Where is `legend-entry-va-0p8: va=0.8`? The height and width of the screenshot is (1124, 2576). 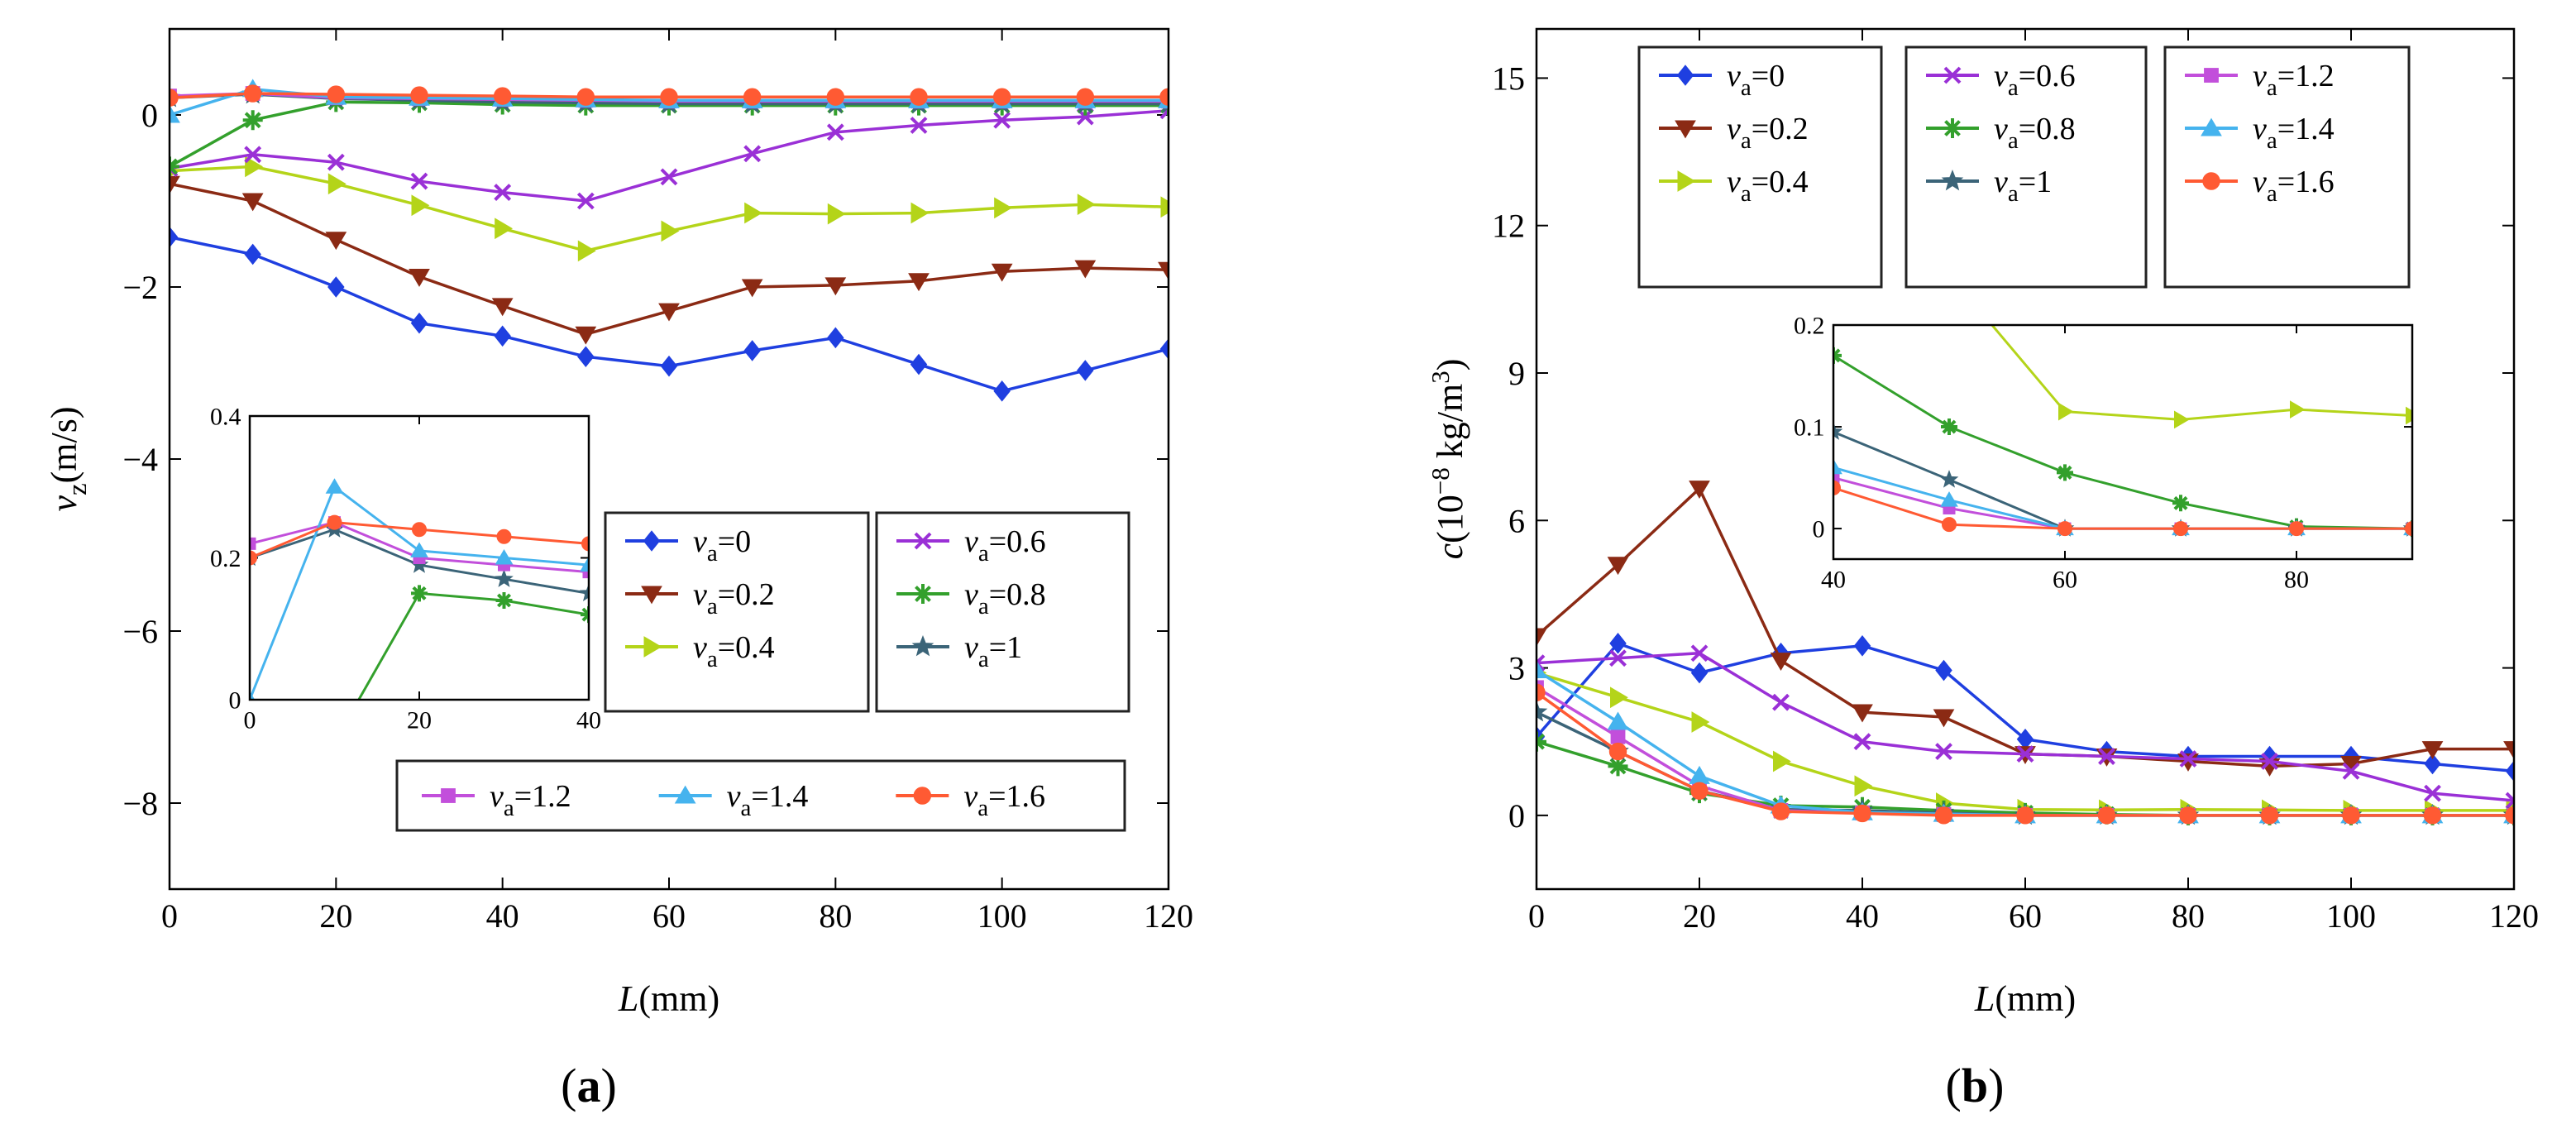
legend-entry-va-0p8: va=0.8 is located at coordinates (971, 598).